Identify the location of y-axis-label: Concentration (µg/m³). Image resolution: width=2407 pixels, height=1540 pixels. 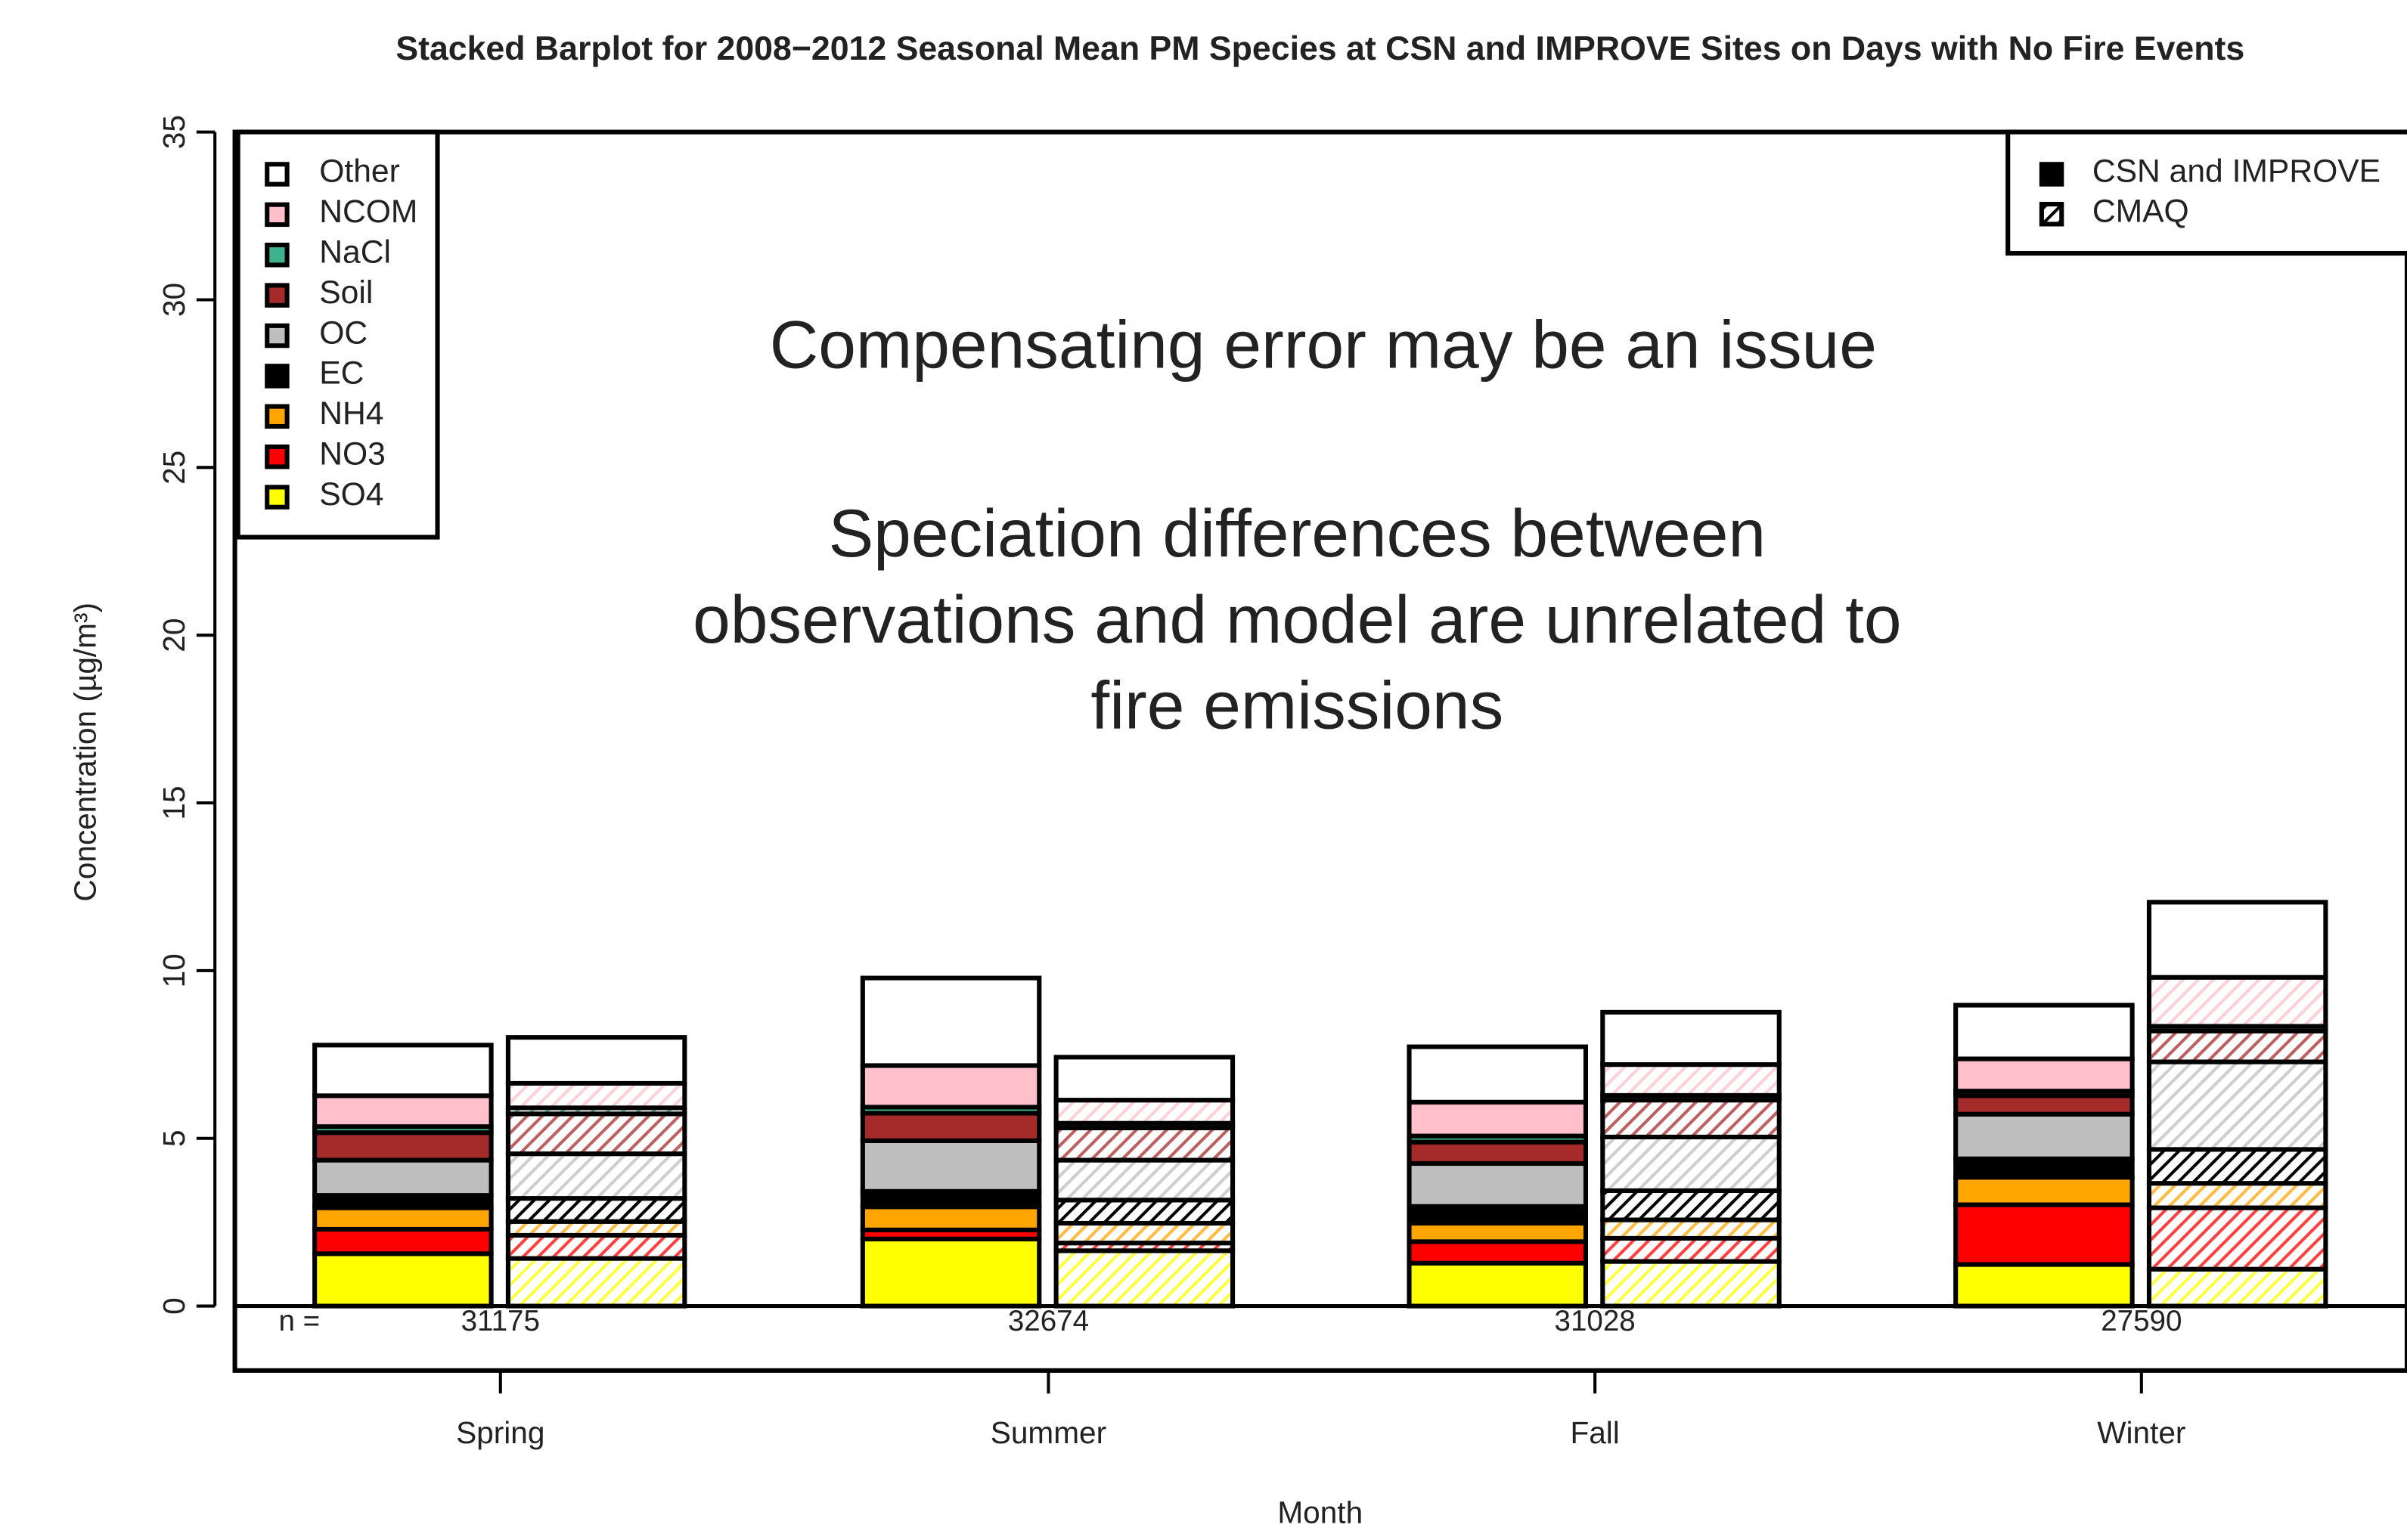
(84, 752).